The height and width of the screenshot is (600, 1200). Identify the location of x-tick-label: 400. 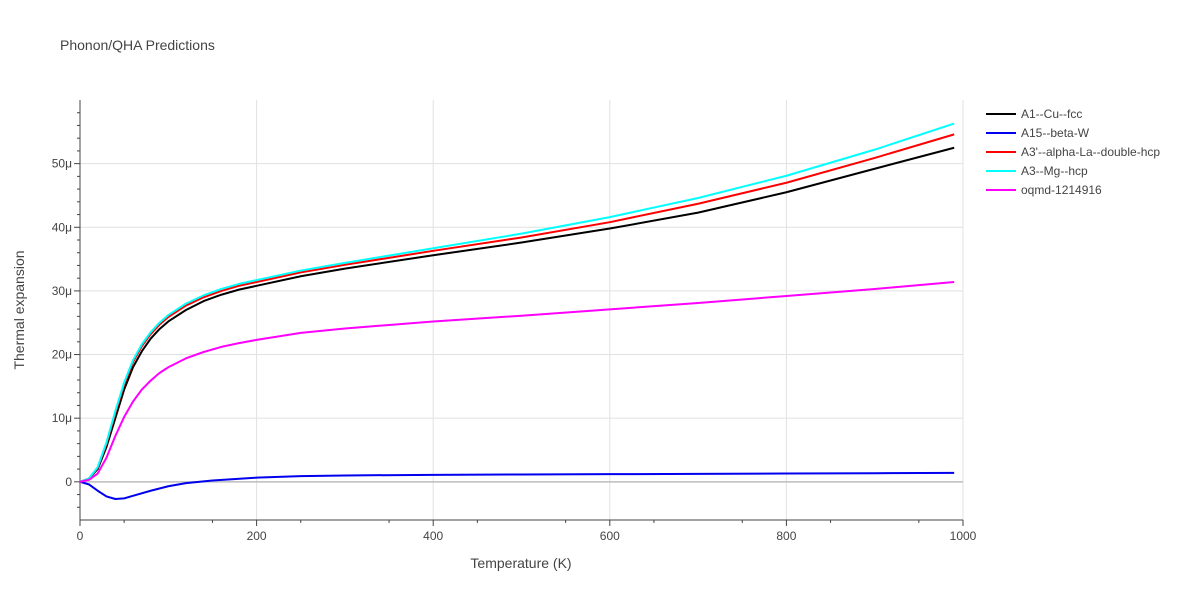
(433, 536).